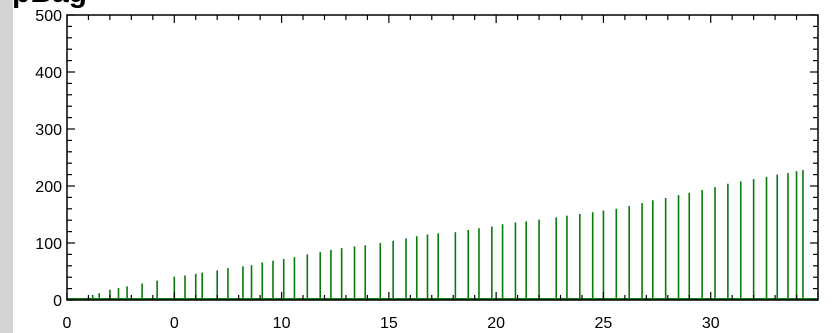 This screenshot has width=836, height=333. I want to click on x-axis-tick-labels: 0 0 10 15 20 25 30, so click(391, 323).